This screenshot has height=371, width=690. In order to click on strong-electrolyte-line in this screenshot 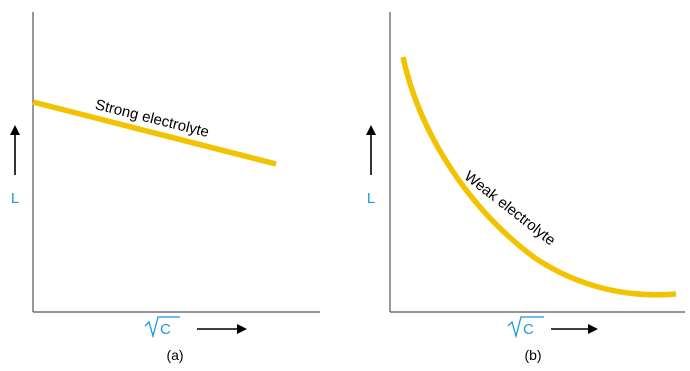, I will do `click(154, 133)`.